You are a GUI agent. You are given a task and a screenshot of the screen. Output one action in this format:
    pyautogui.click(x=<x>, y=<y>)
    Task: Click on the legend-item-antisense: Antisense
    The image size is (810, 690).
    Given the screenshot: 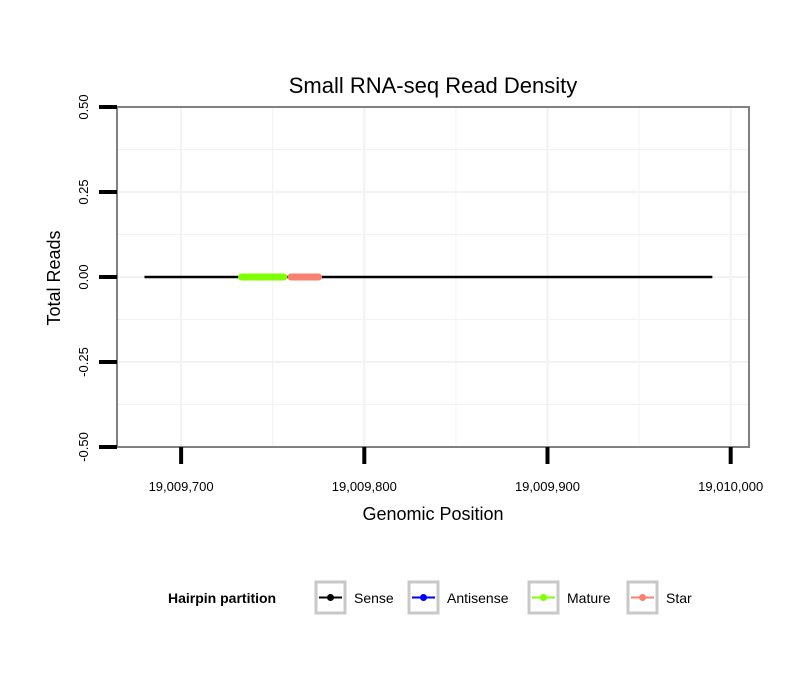 What is the action you would take?
    pyautogui.click(x=458, y=597)
    